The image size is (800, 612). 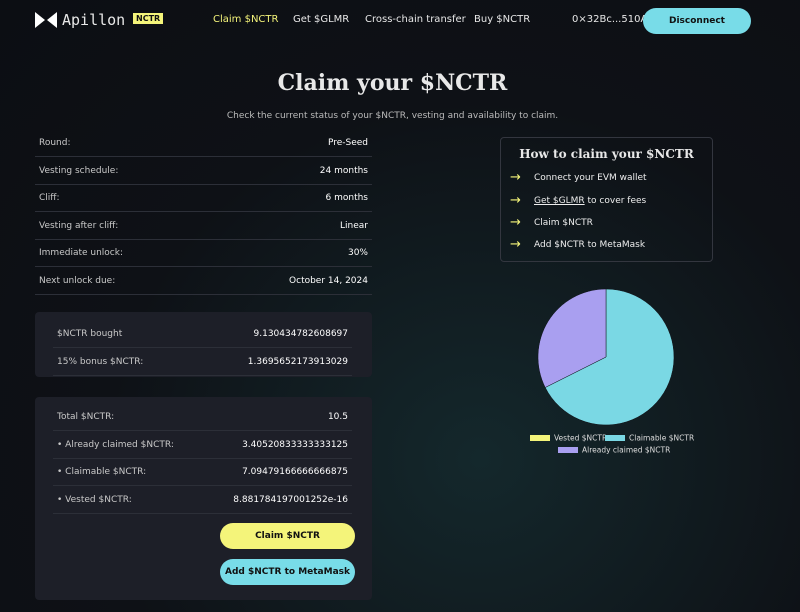 I want to click on row-label: Immediate unlock:, so click(x=81, y=253).